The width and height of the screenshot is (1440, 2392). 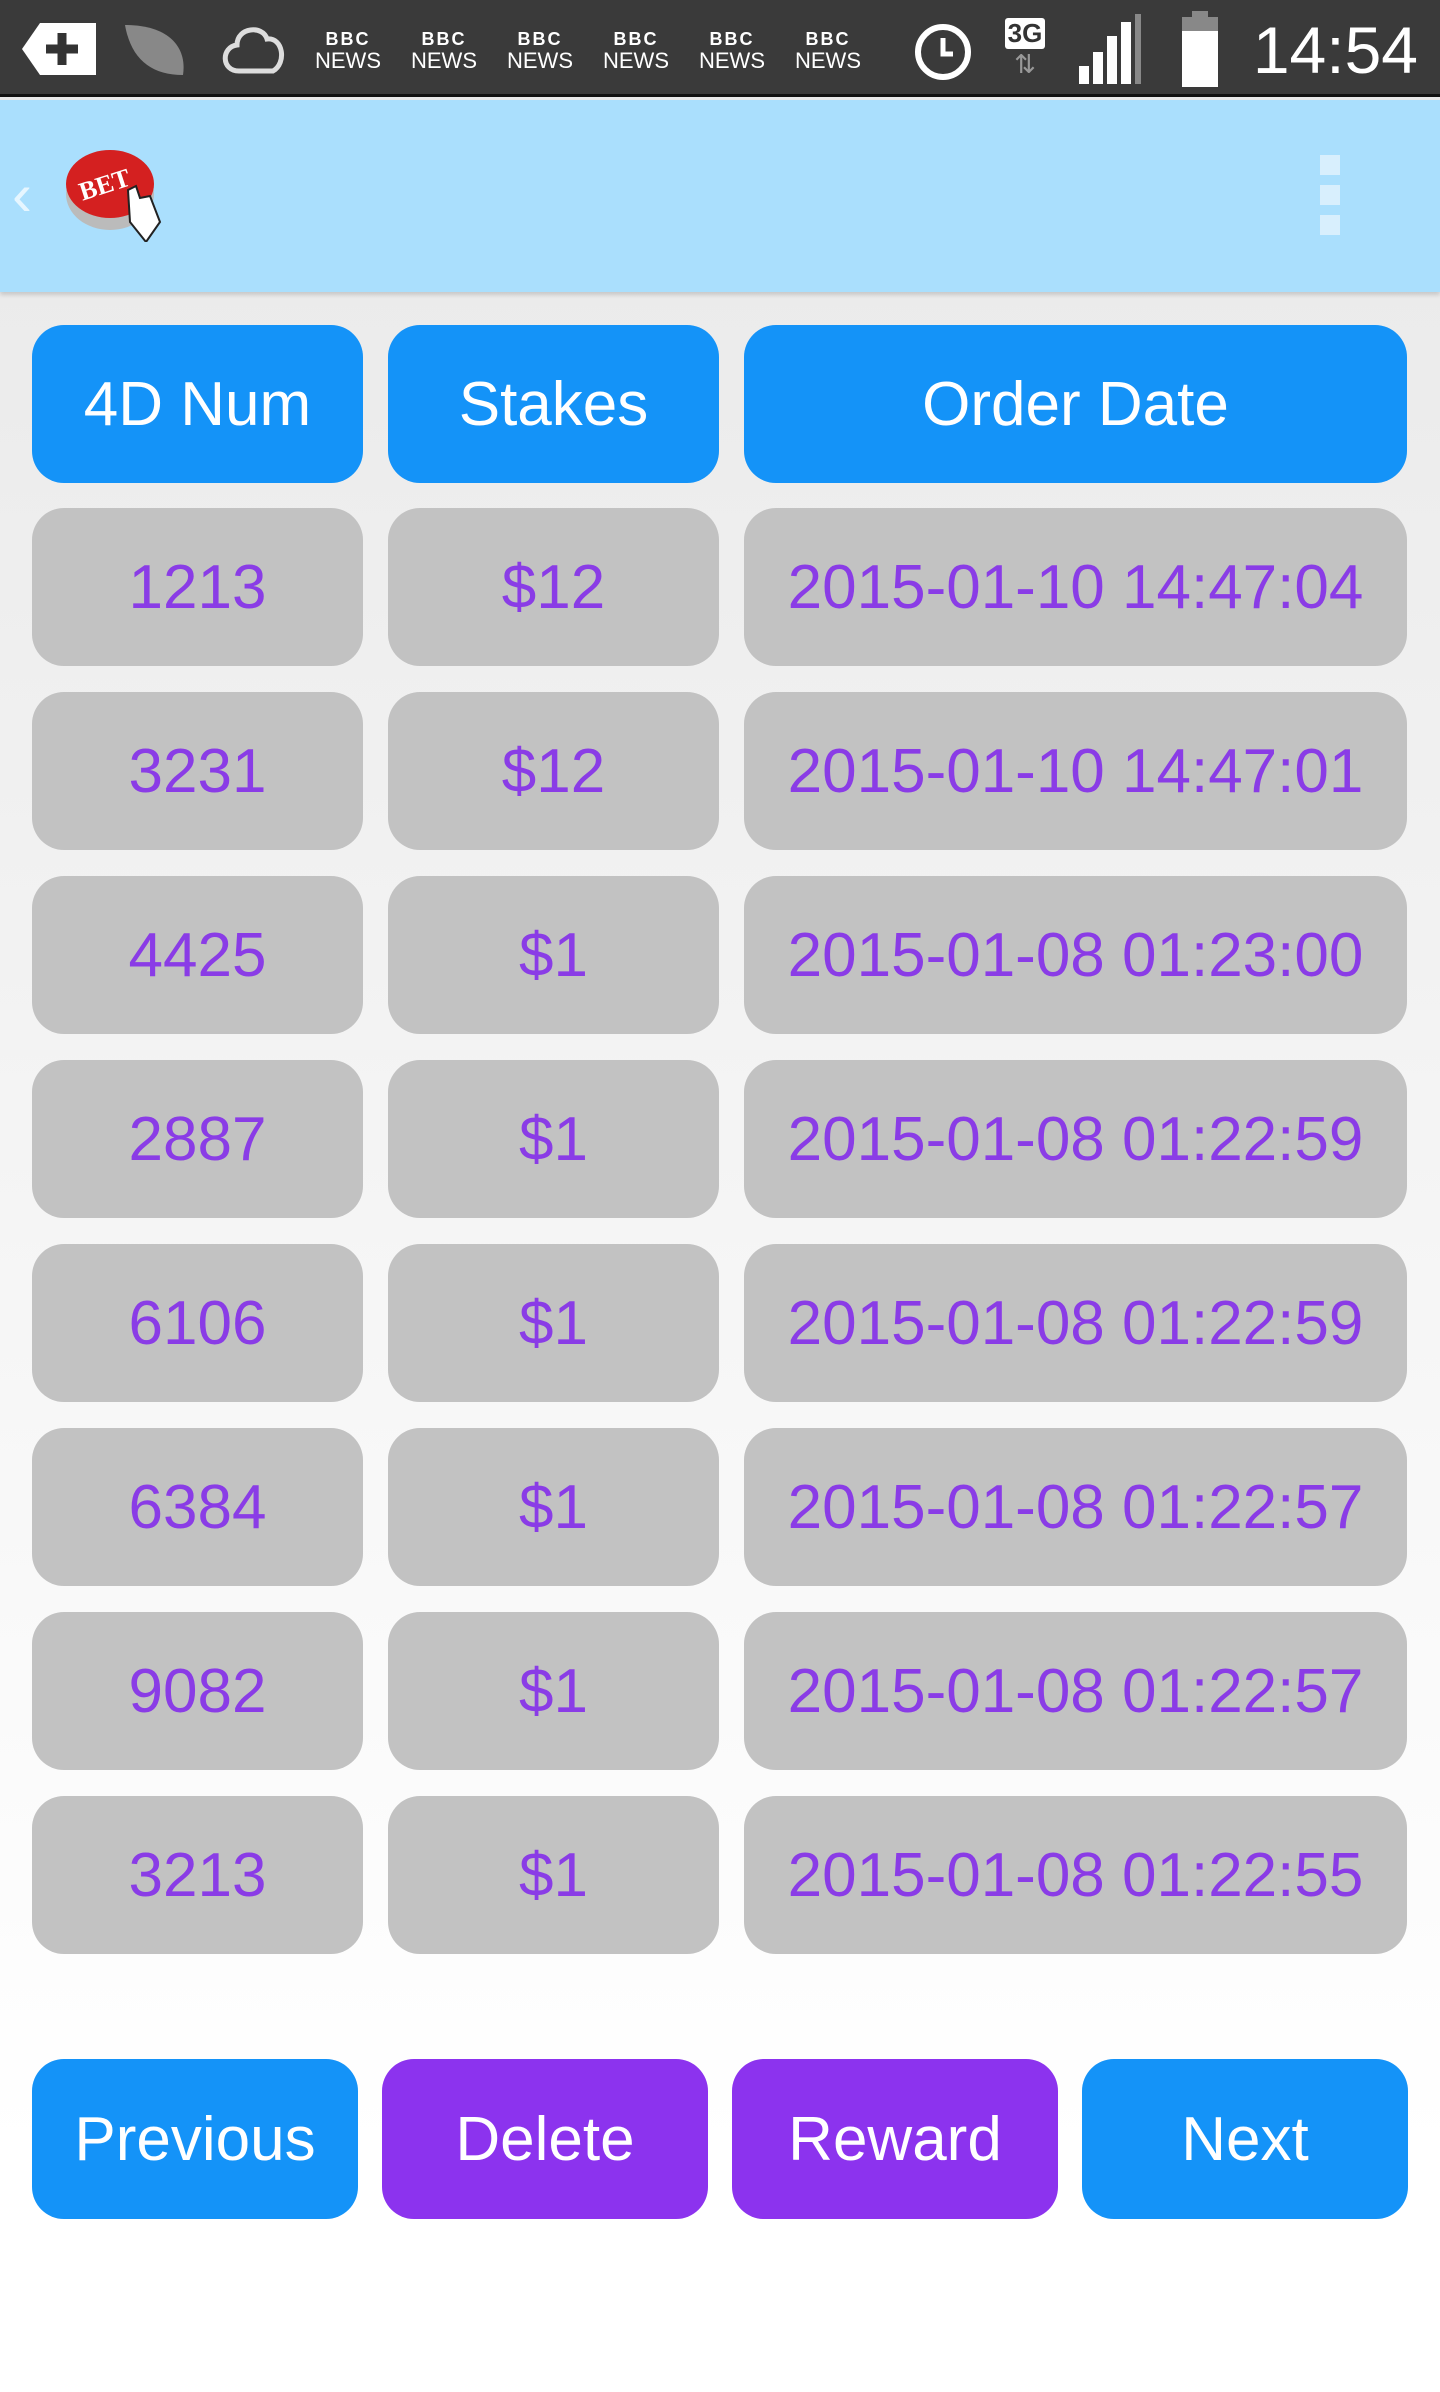 I want to click on leaf-icon, so click(x=156, y=49).